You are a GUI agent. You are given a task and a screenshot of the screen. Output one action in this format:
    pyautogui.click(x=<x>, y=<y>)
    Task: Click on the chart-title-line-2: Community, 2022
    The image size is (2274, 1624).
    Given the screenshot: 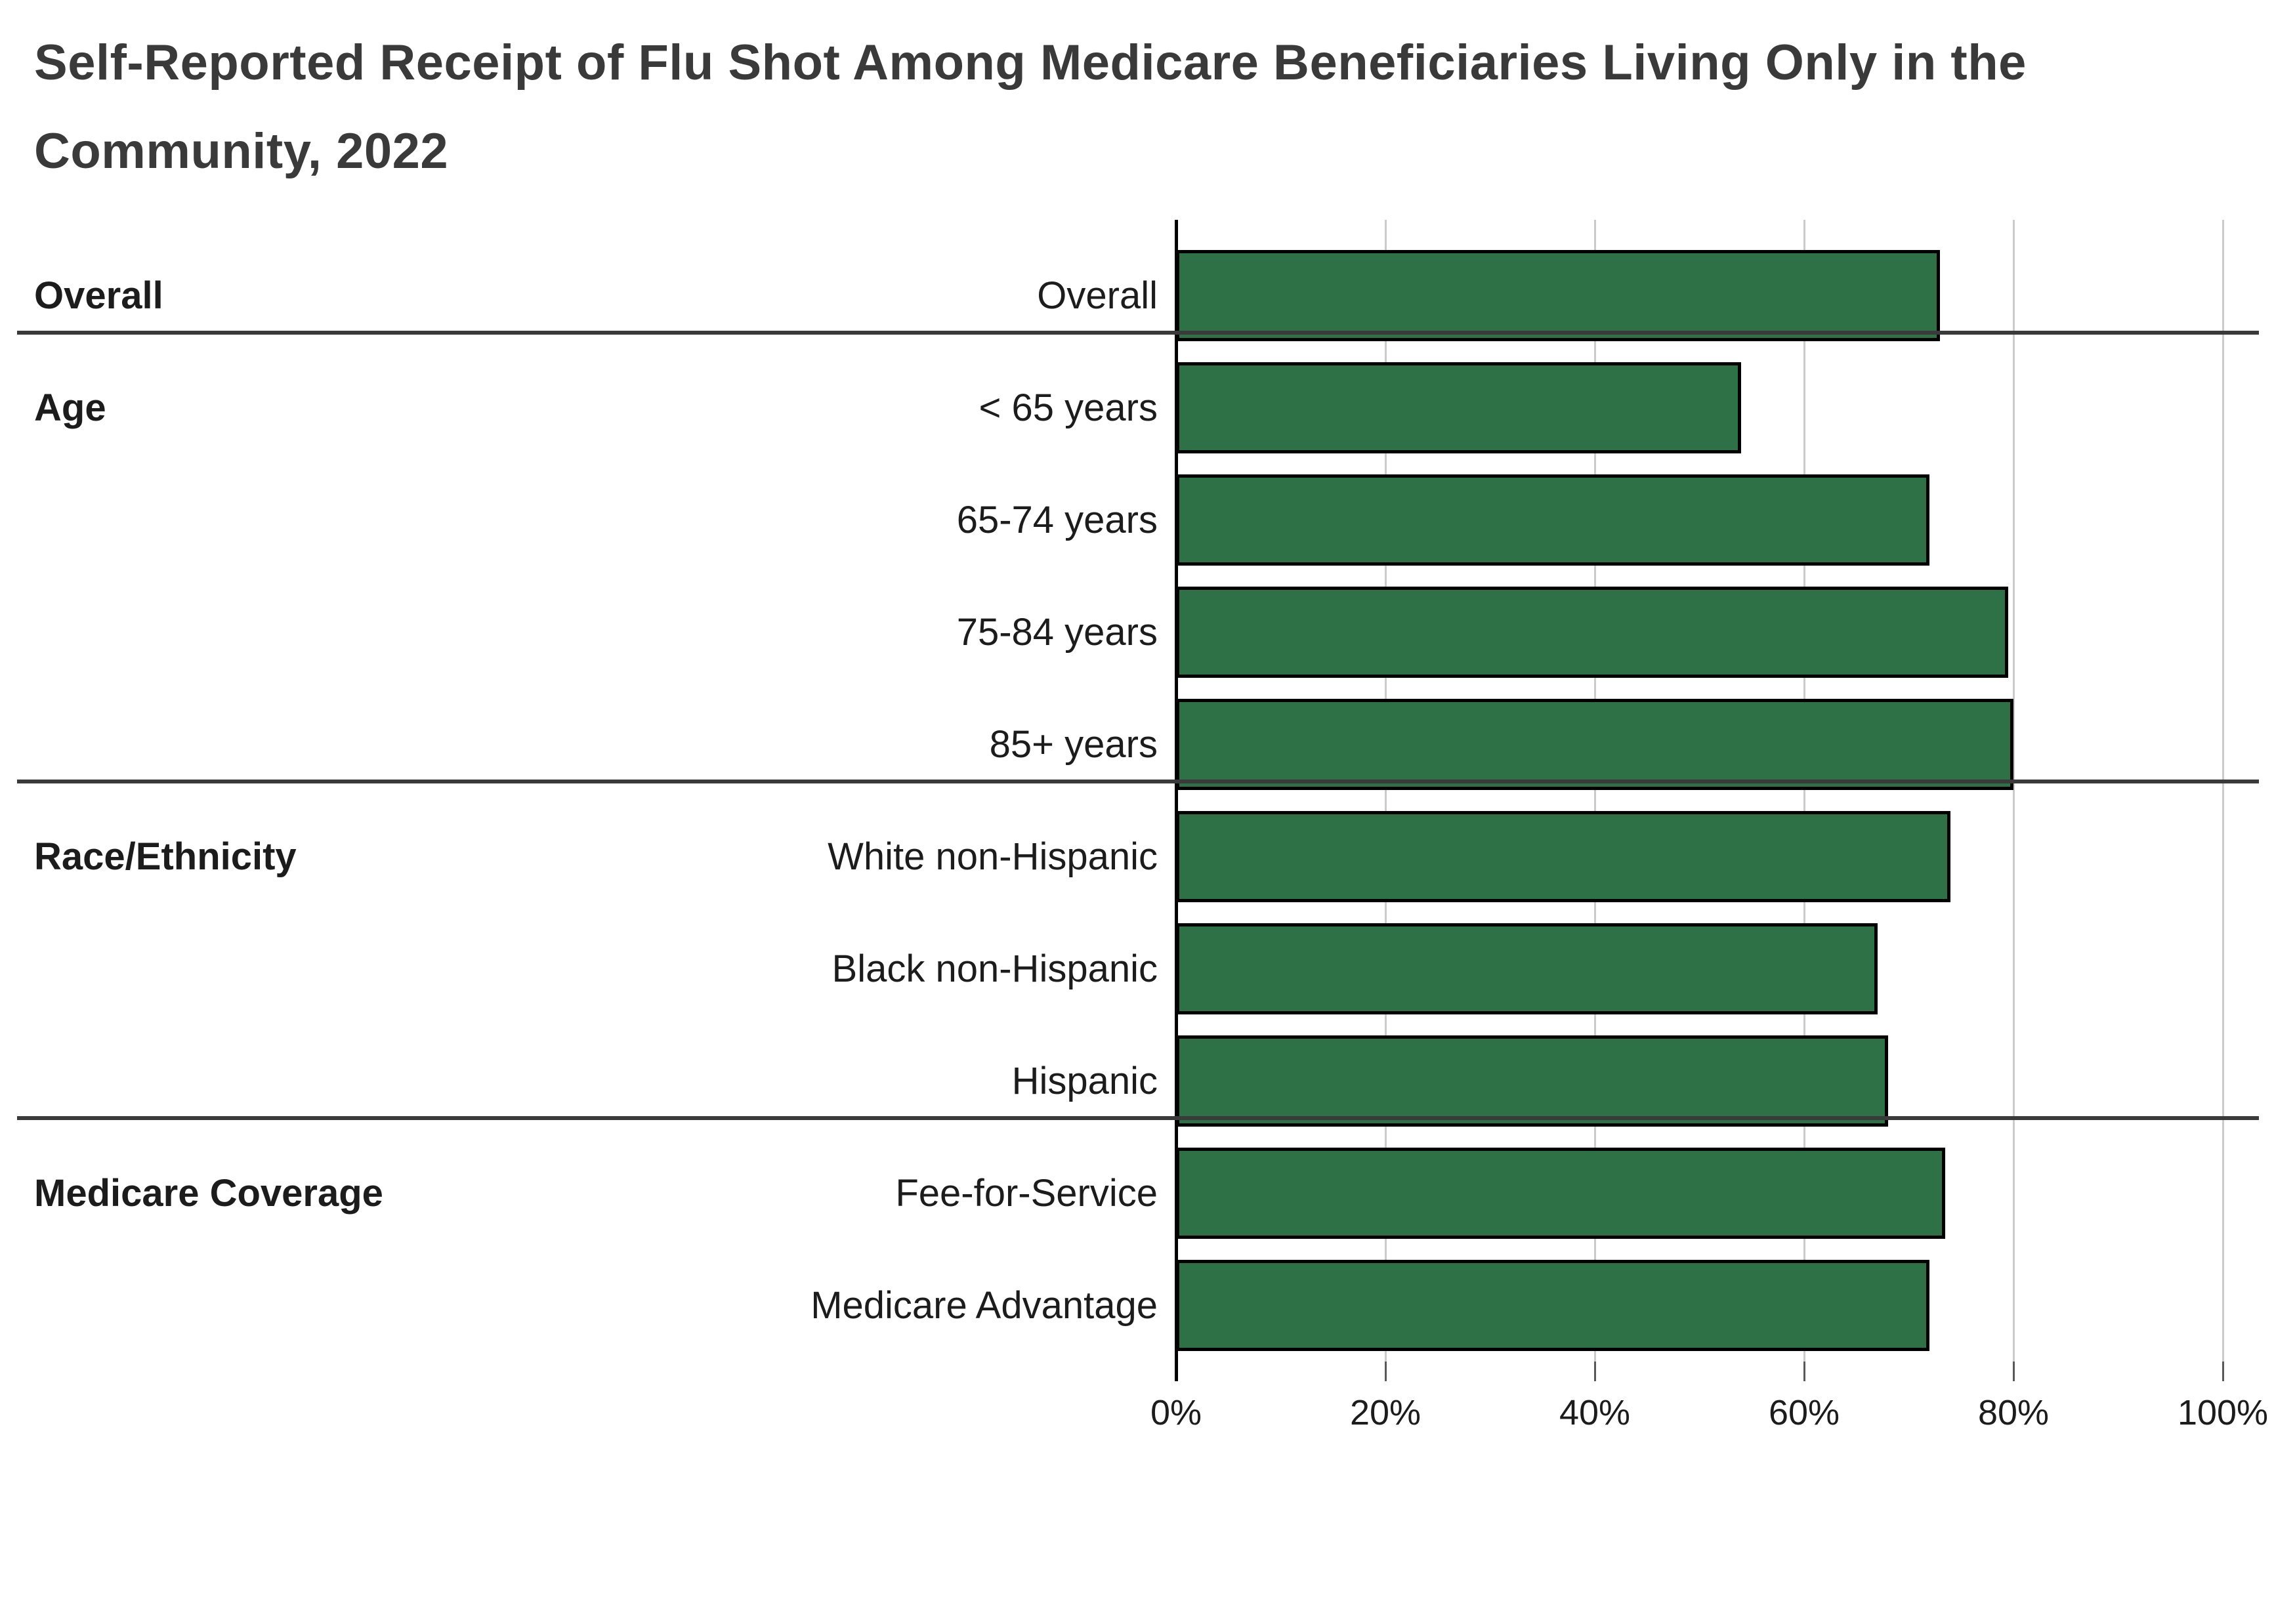 What is the action you would take?
    pyautogui.click(x=241, y=151)
    